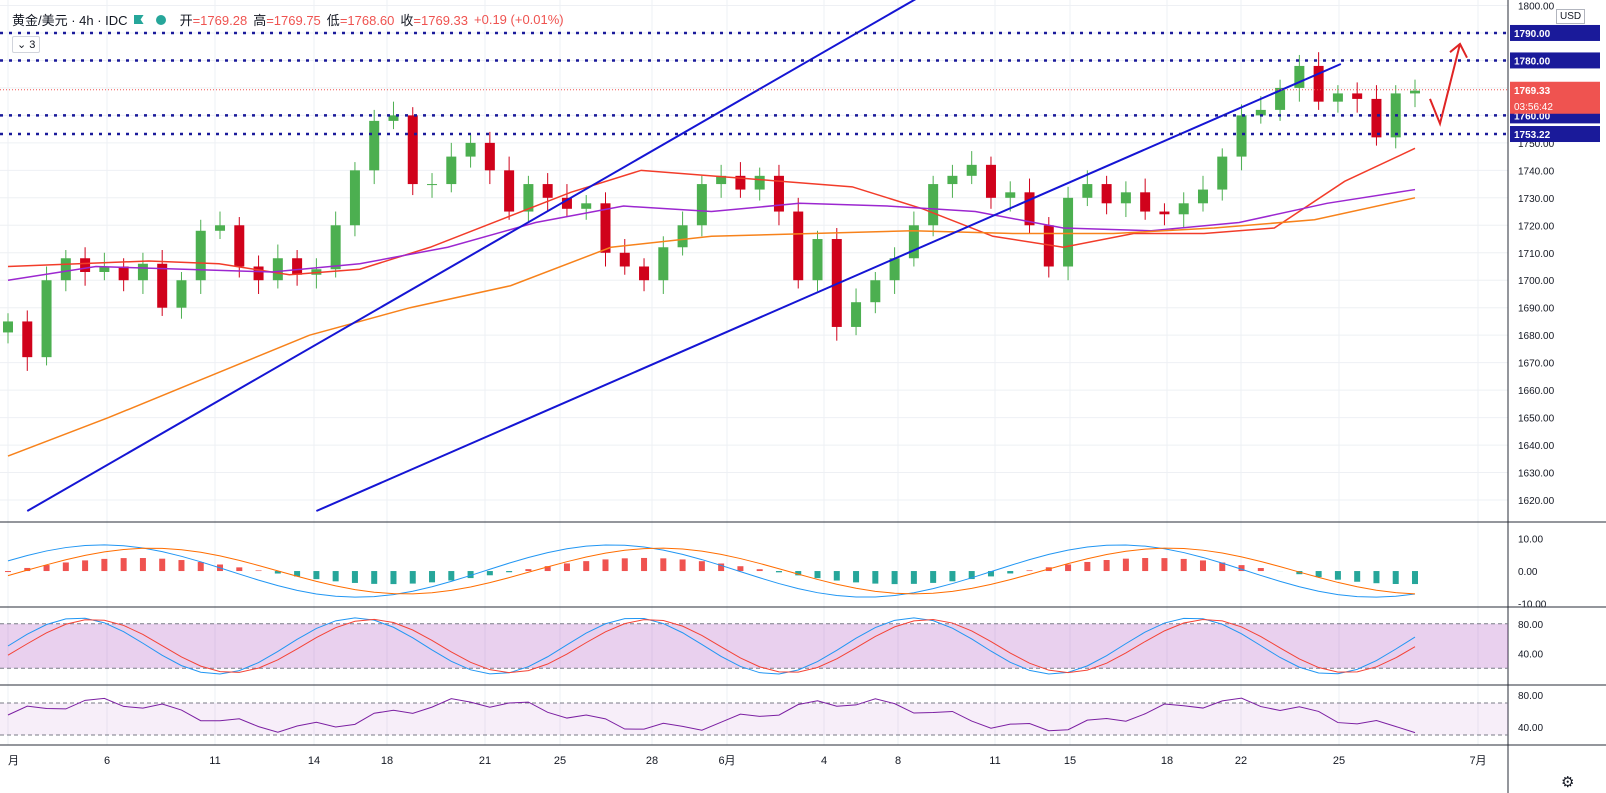  I want to click on indicators-count: 3, so click(32, 45).